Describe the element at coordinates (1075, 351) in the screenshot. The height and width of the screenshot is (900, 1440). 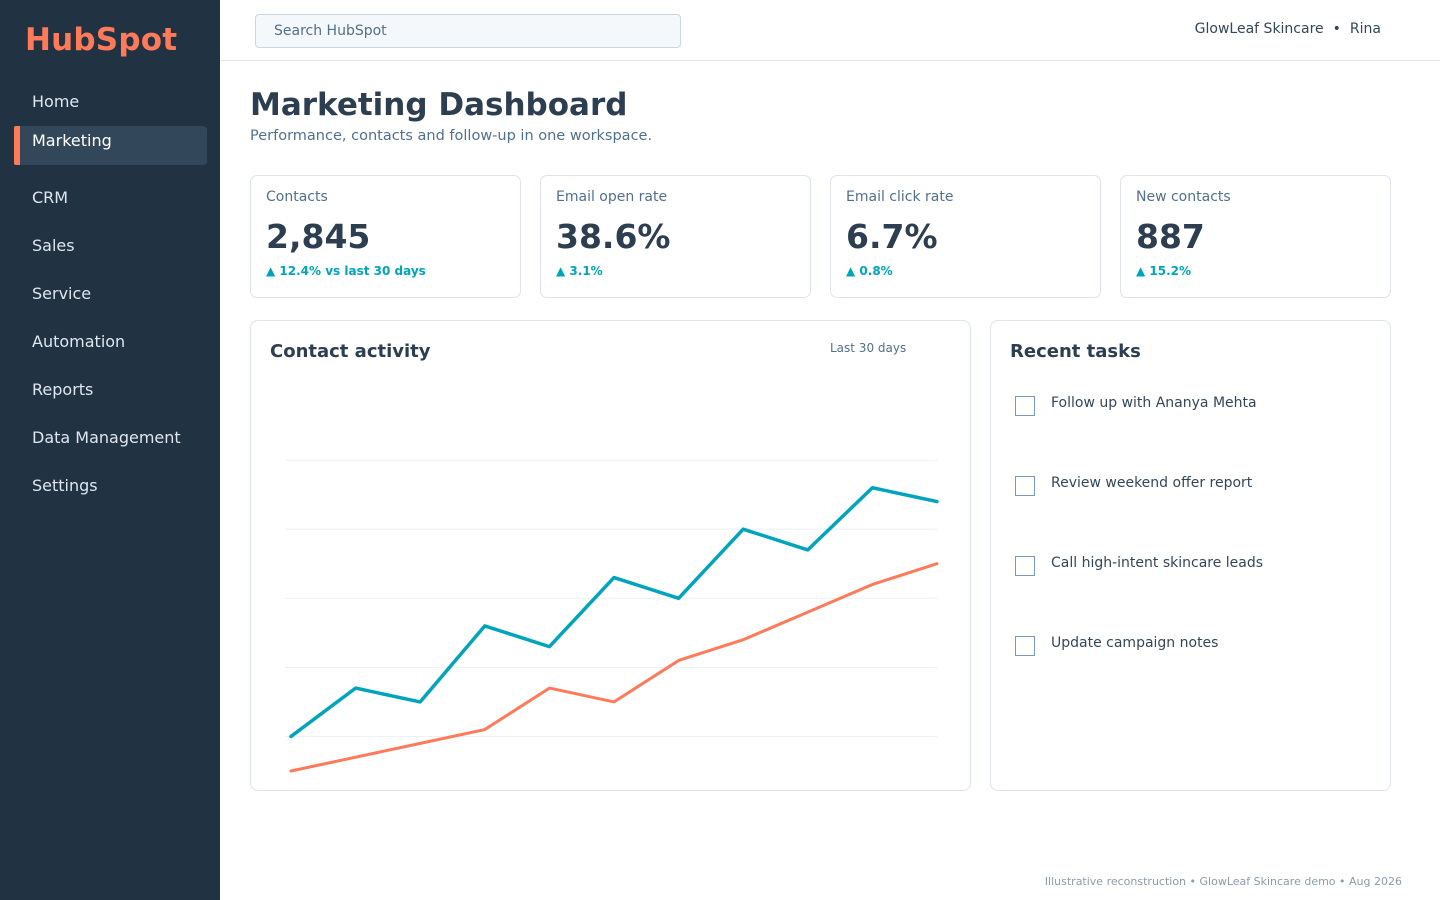
I see `panel-title: Recent tasks` at that location.